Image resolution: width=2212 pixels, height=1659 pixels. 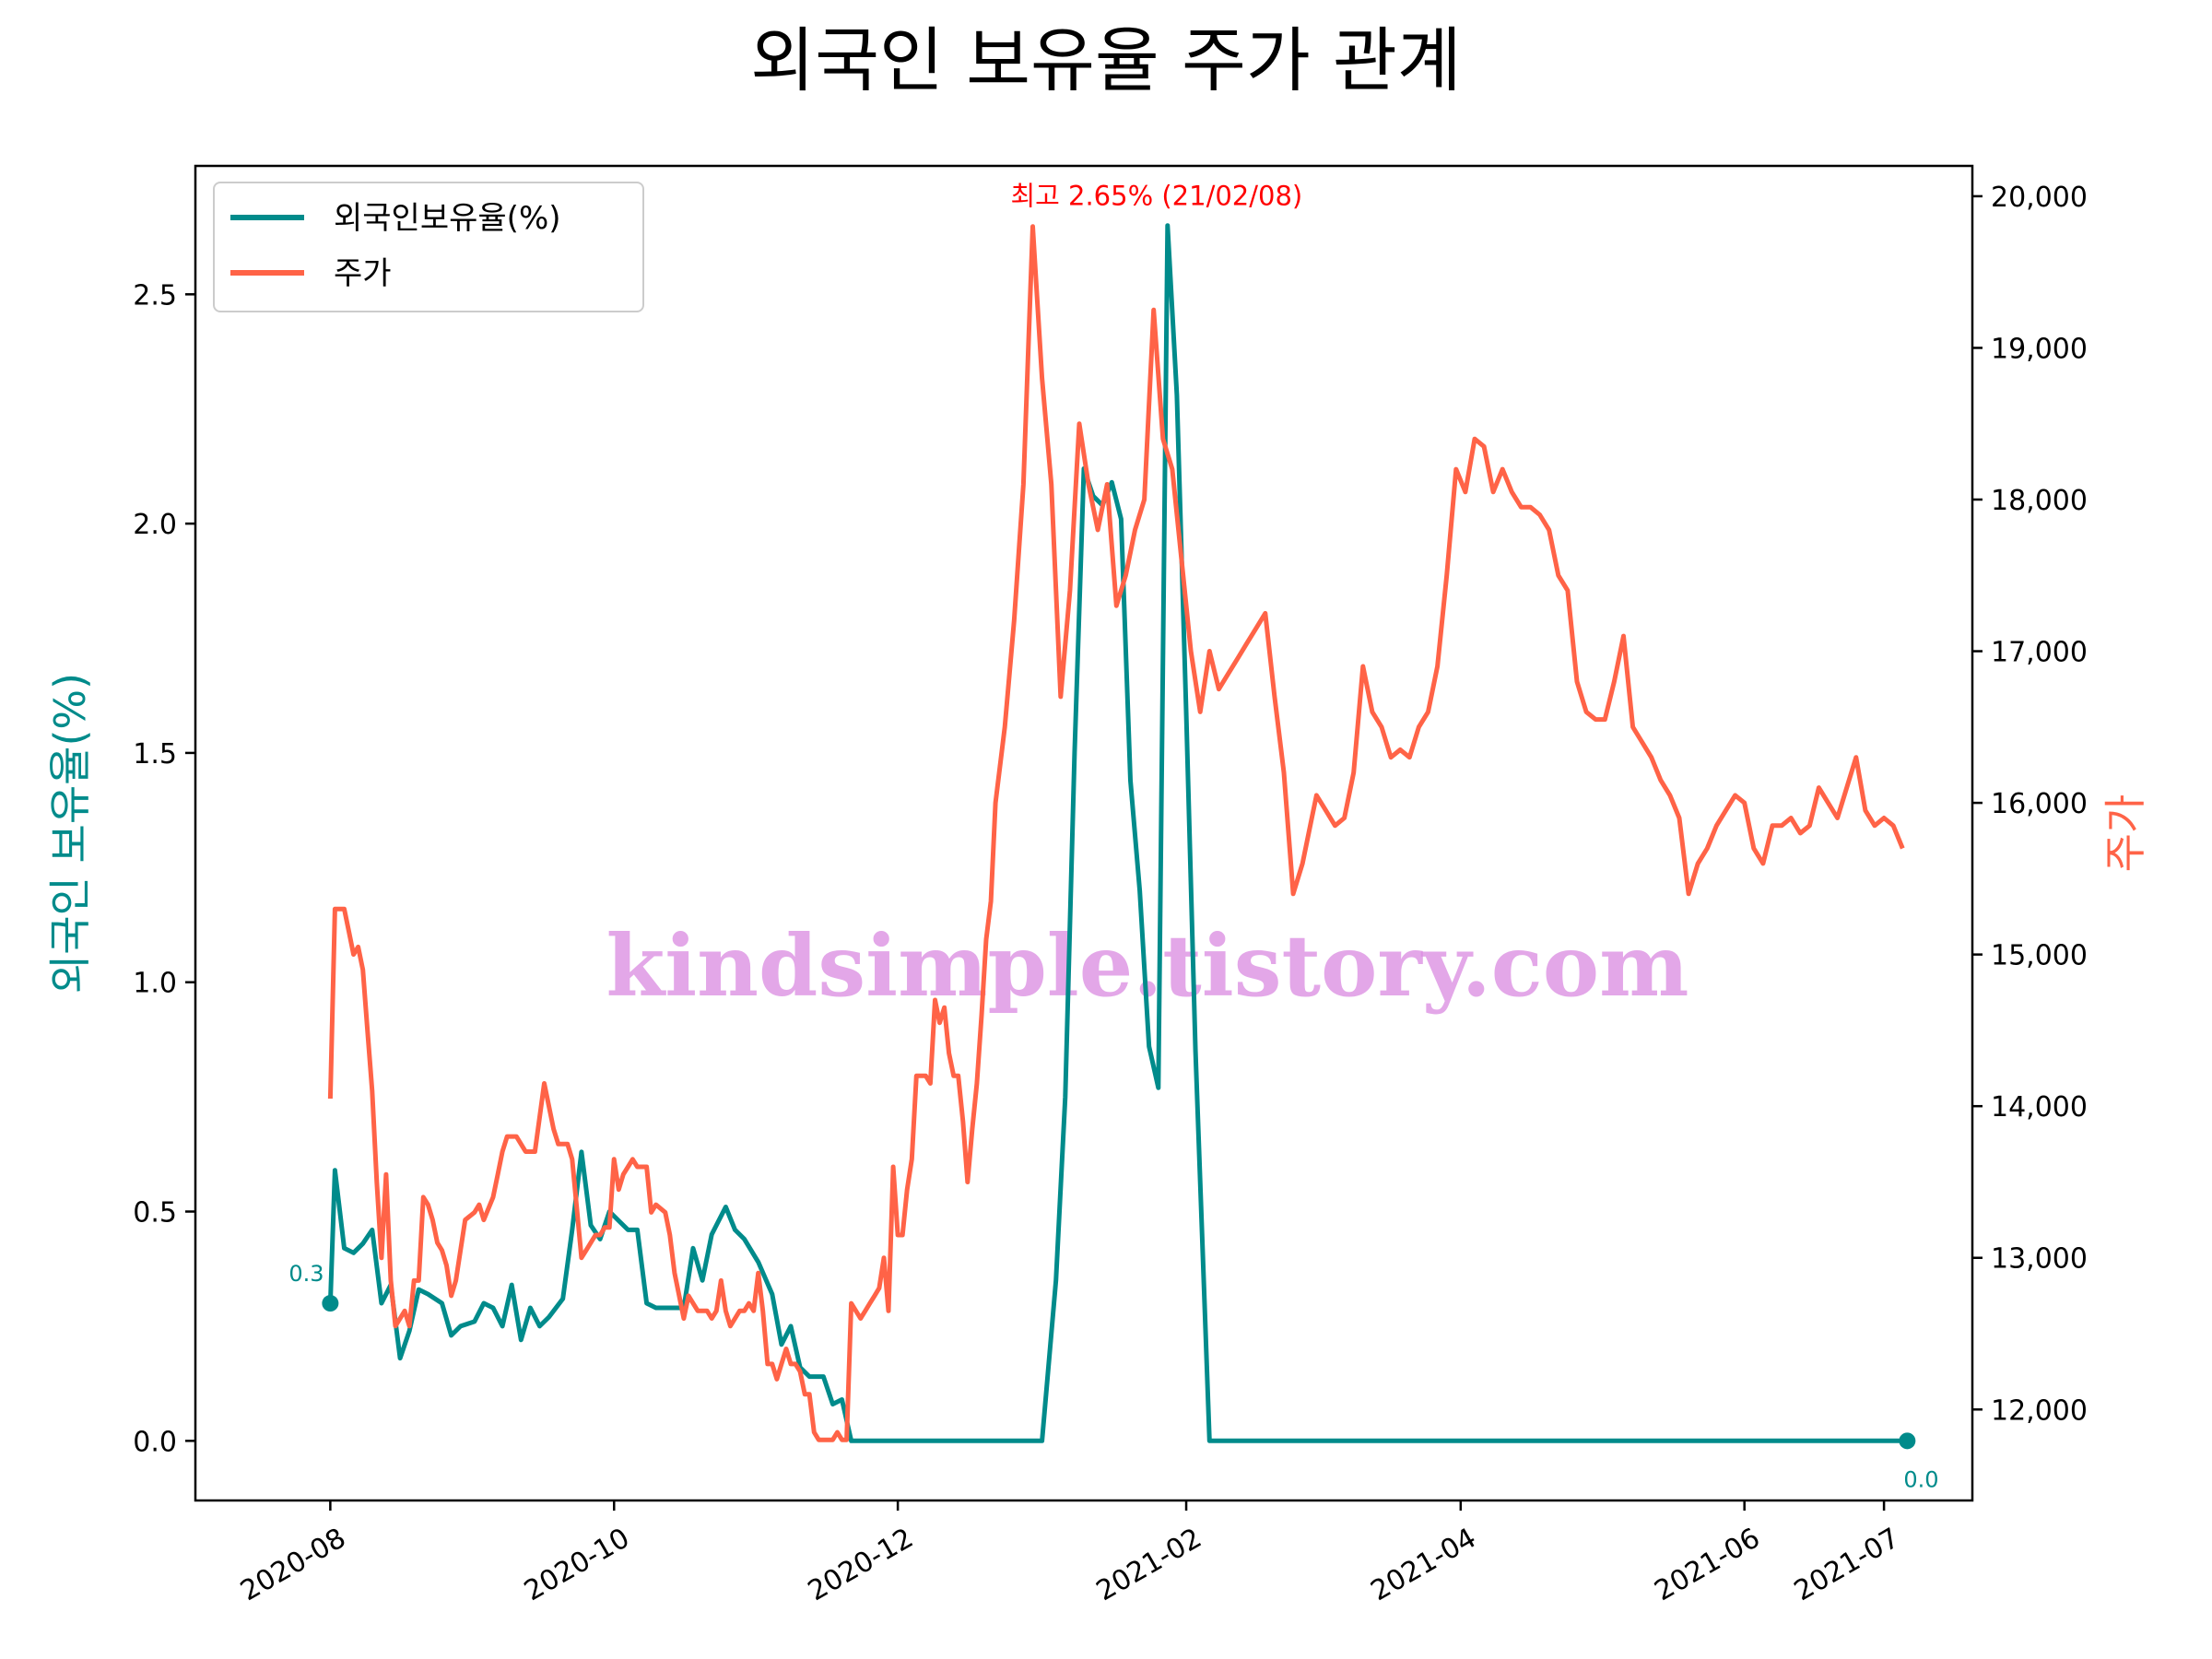 I want to click on y-left-tick-label: 2.5, so click(x=155, y=295).